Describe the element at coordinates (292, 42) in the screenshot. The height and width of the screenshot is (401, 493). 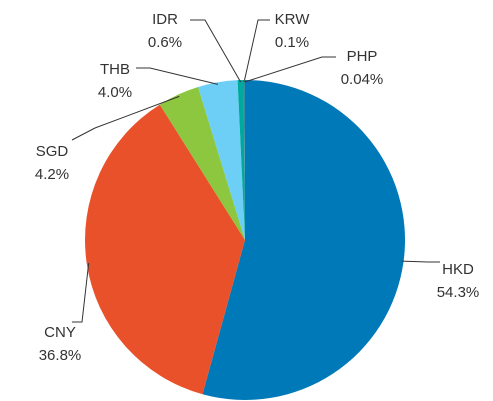
I see `slice-value-label: 0.1%` at that location.